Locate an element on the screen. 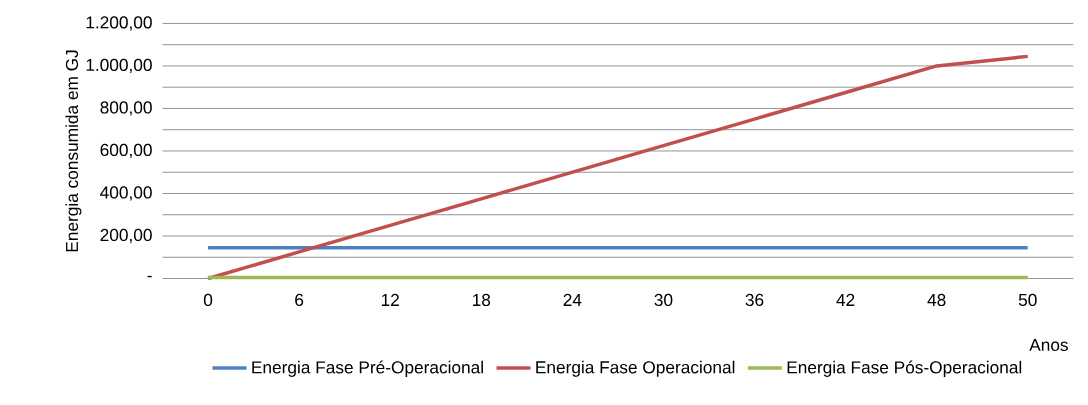 The height and width of the screenshot is (405, 1088). x-axis-title: Anos is located at coordinates (1048, 344).